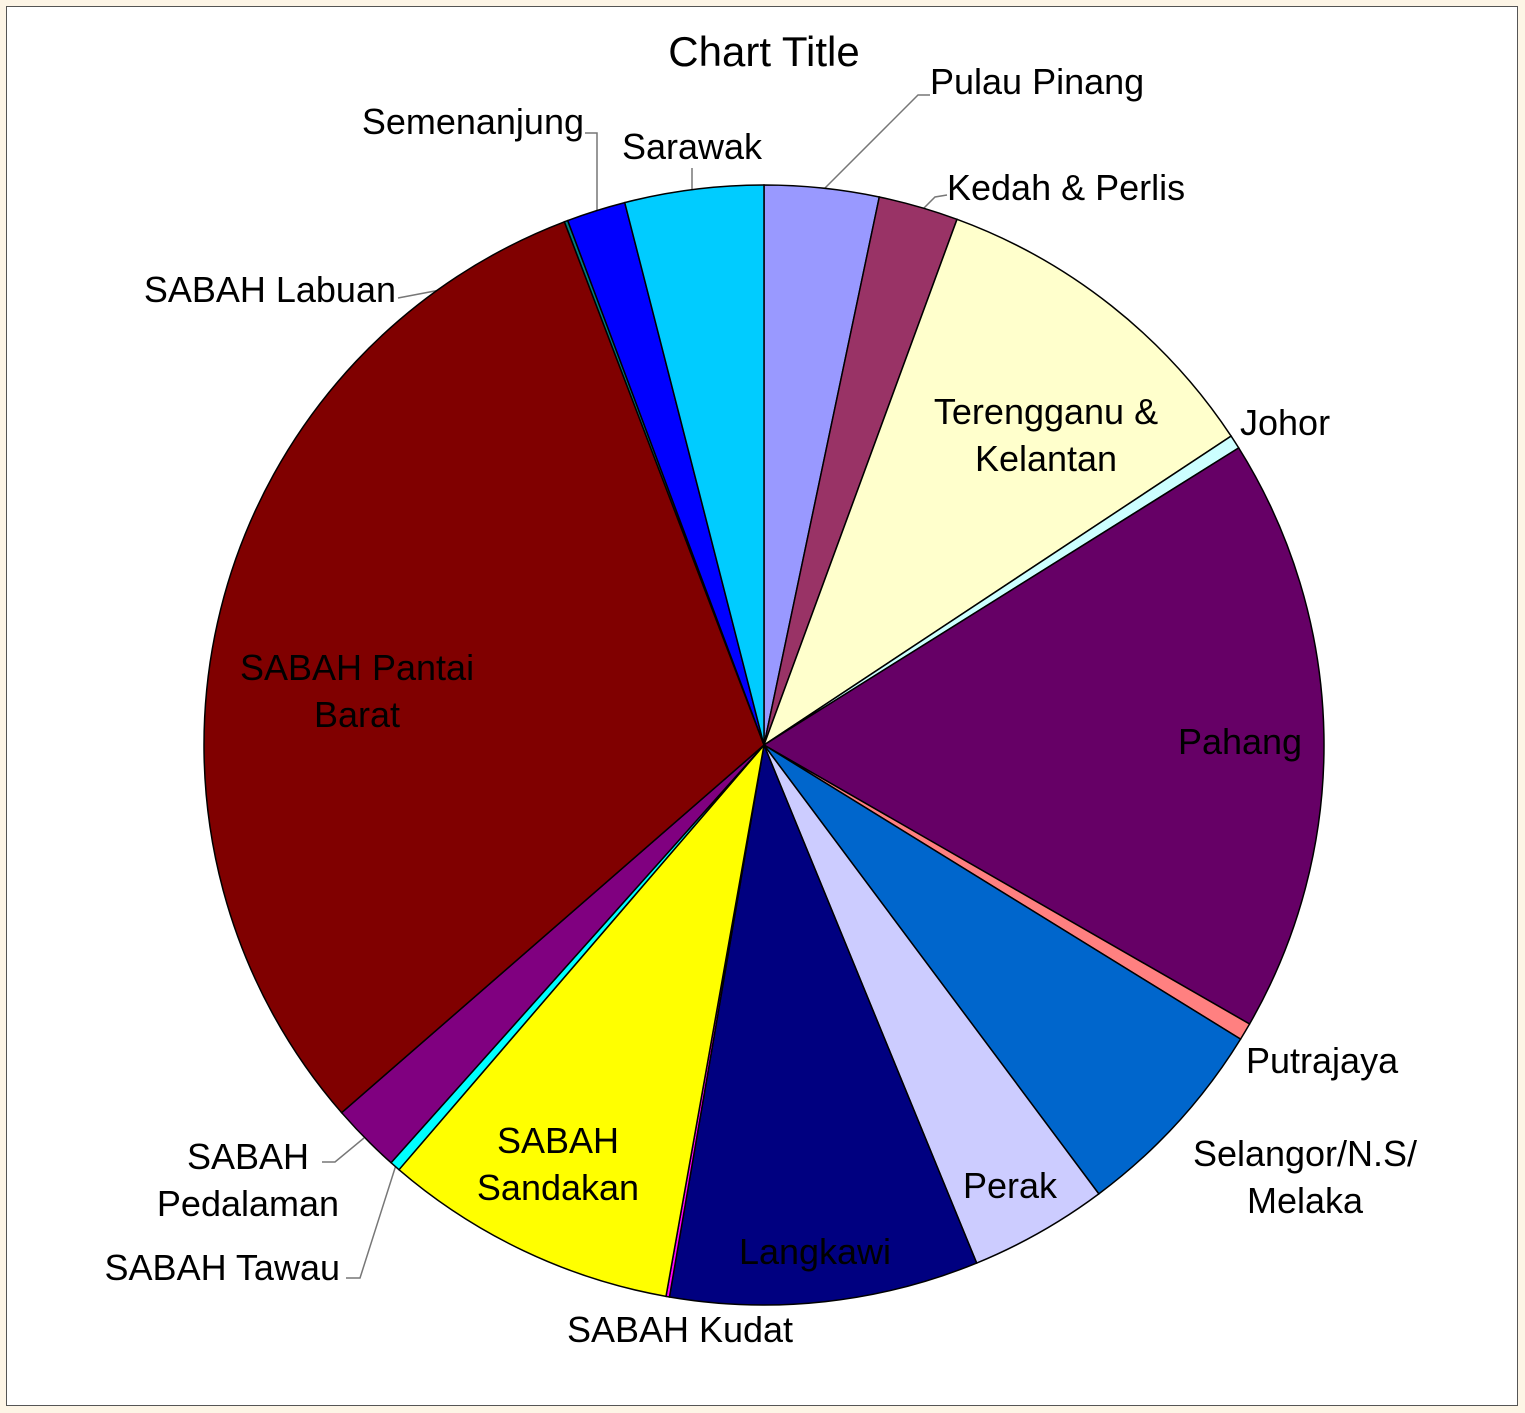  What do you see at coordinates (764, 51) in the screenshot?
I see `chart-title: Chart Title` at bounding box center [764, 51].